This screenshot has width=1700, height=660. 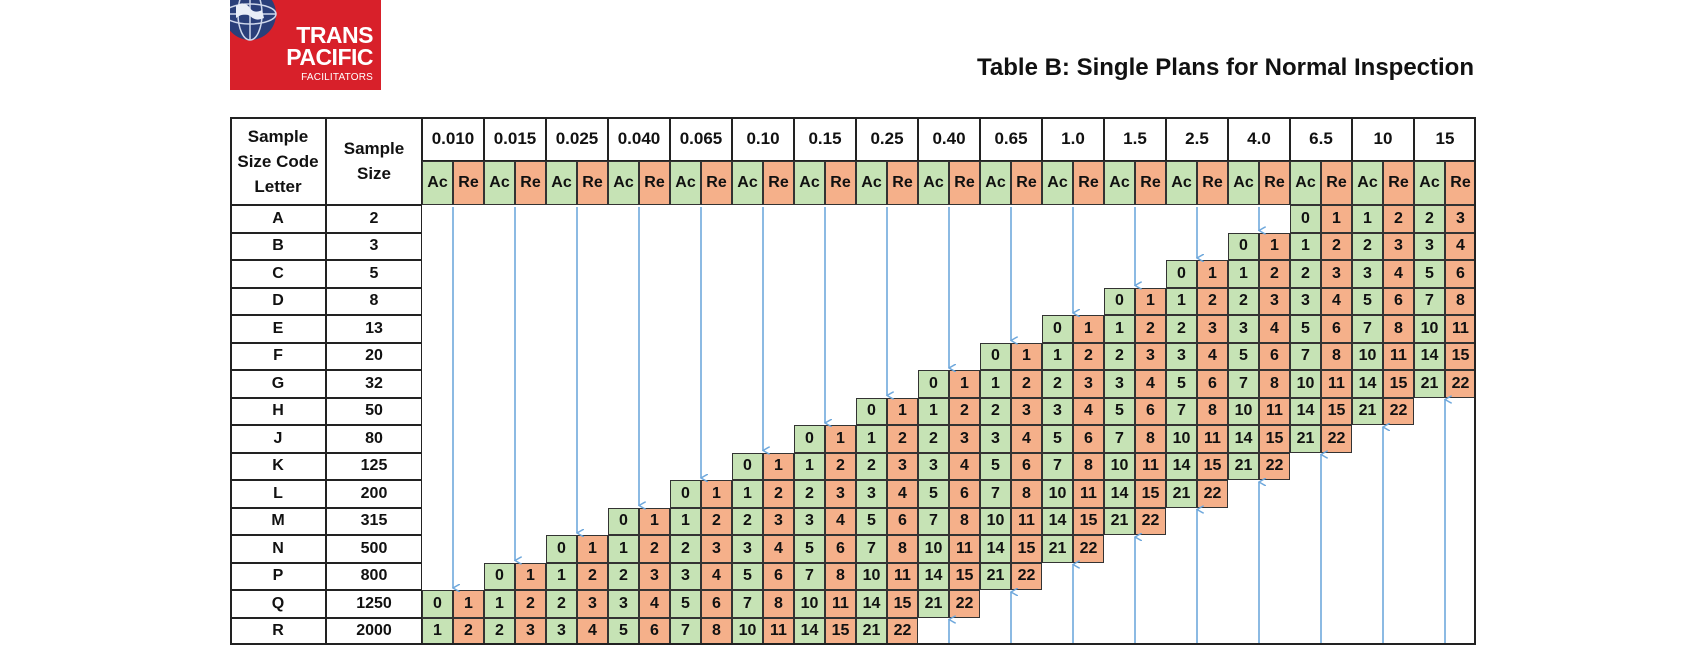 I want to click on header-size-line: Sample, so click(x=374, y=148).